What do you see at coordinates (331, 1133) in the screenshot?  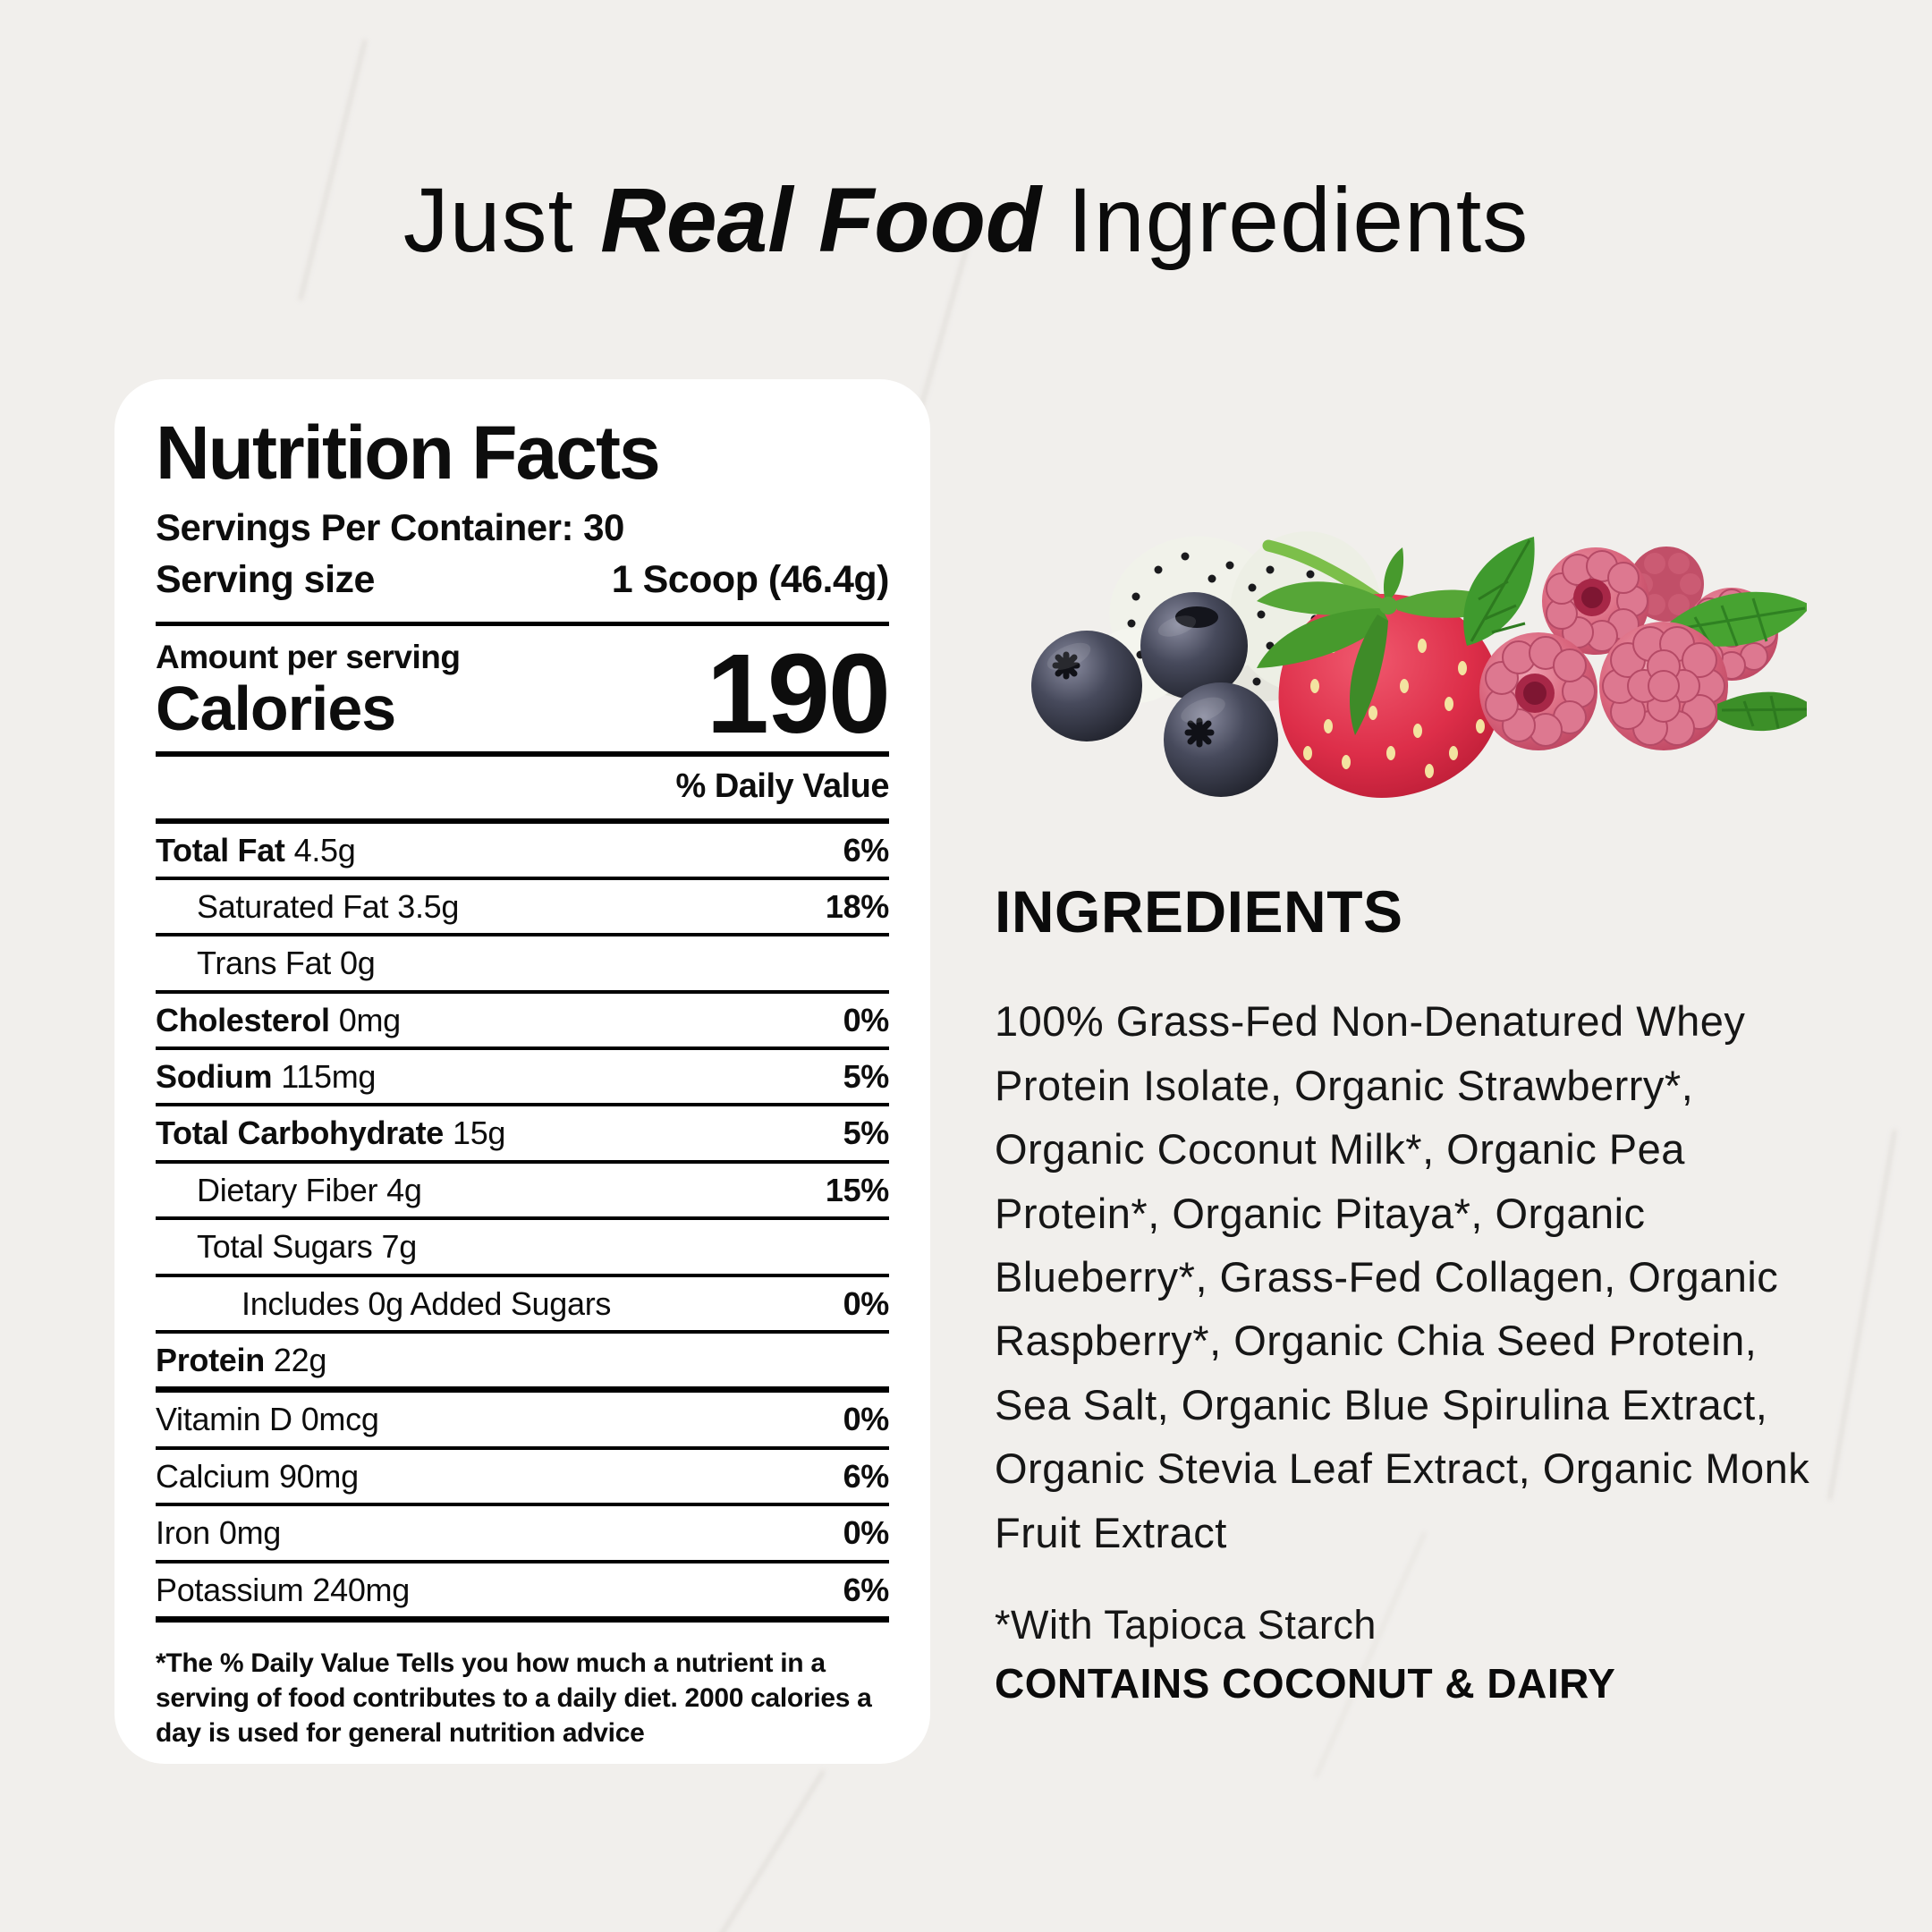 I see `nutrient-label: Total Carbohydrate 15g` at bounding box center [331, 1133].